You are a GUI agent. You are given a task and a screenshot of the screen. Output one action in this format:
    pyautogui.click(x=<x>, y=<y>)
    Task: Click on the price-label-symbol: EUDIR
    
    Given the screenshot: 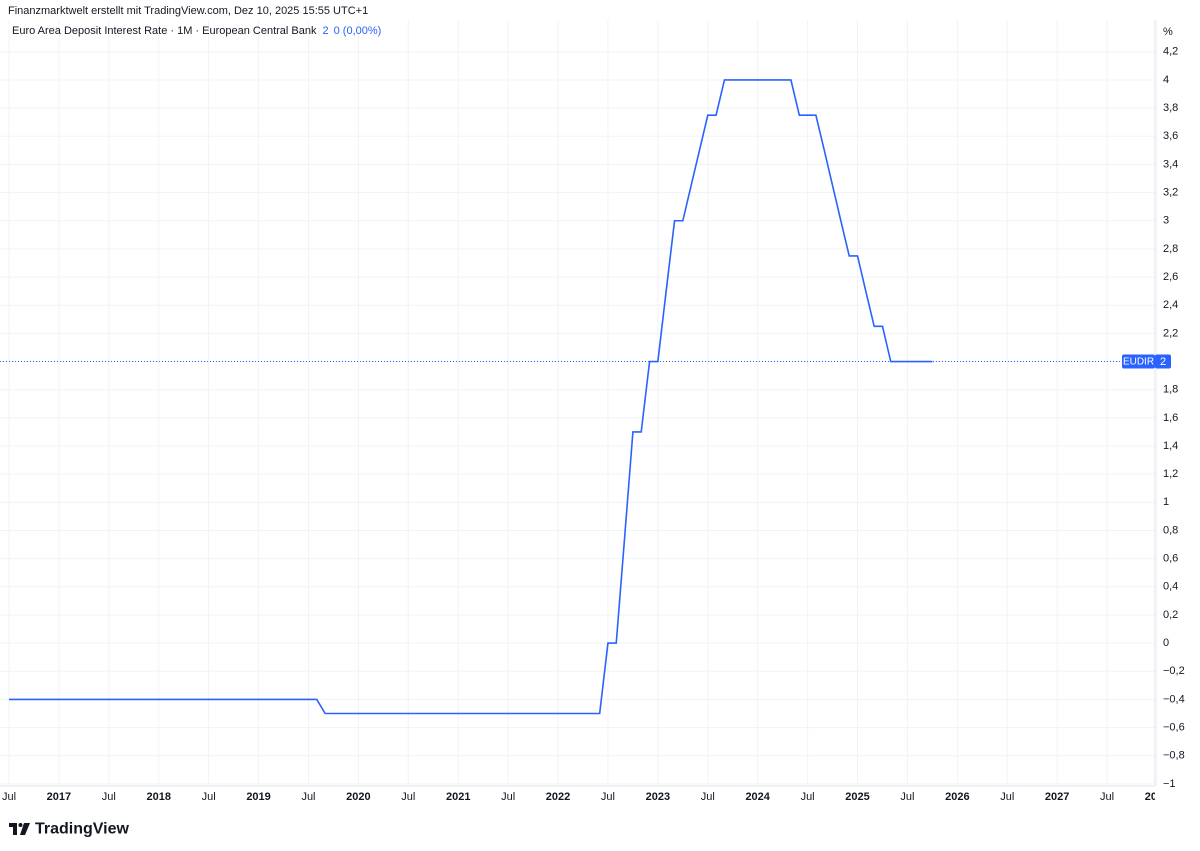 What is the action you would take?
    pyautogui.click(x=1138, y=362)
    